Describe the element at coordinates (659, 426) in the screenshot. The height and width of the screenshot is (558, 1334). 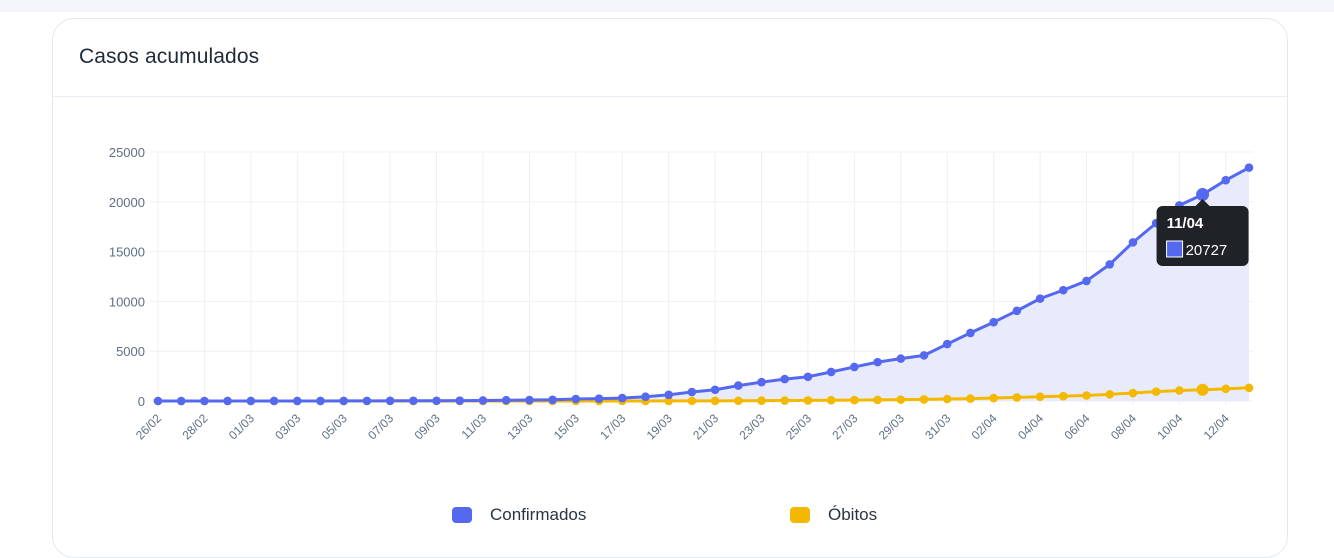
I see `x-tick-label: 19/03` at that location.